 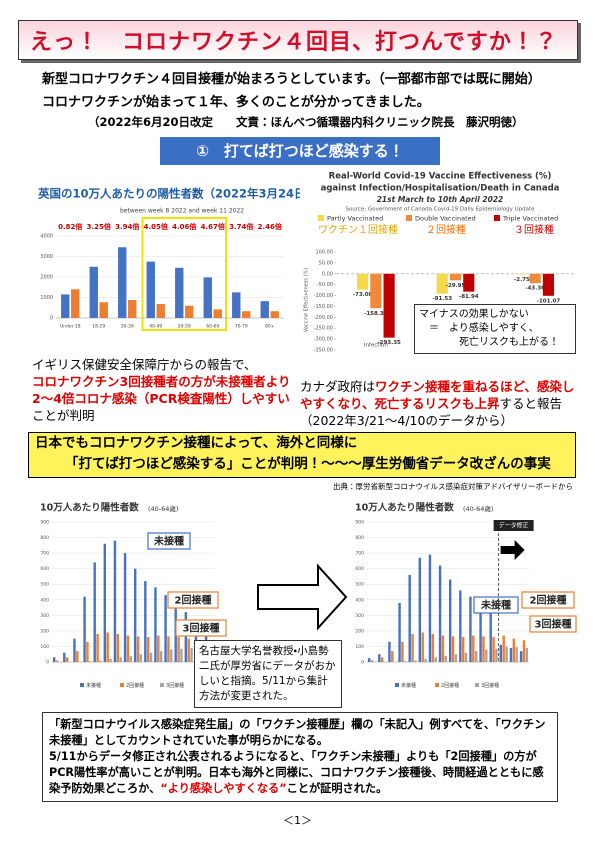 I want to click on y-tick-label: 4000, so click(x=46, y=237).